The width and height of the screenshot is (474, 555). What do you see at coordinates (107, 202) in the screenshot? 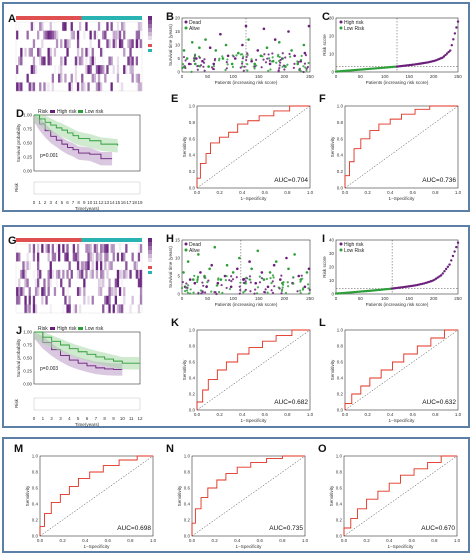
I see `x-tick-label: 13` at bounding box center [107, 202].